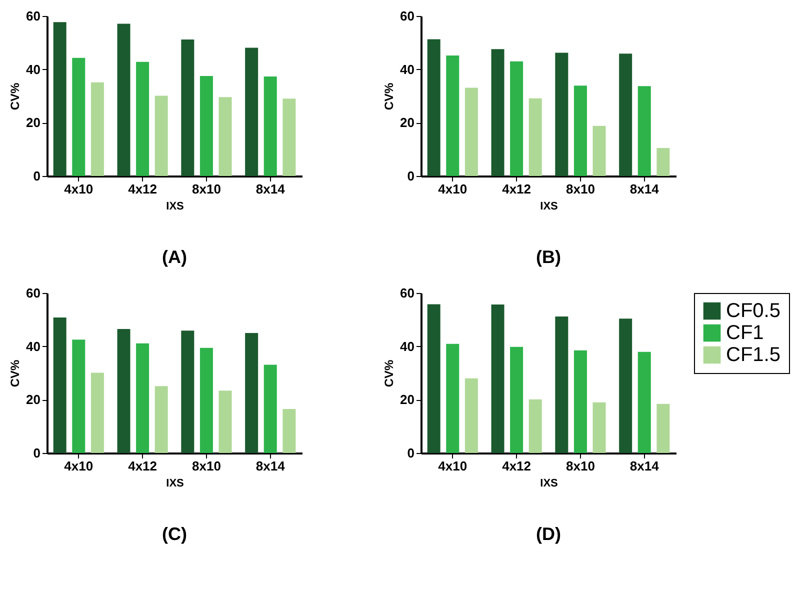 The height and width of the screenshot is (596, 800). What do you see at coordinates (548, 257) in the screenshot?
I see `text: (B)` at bounding box center [548, 257].